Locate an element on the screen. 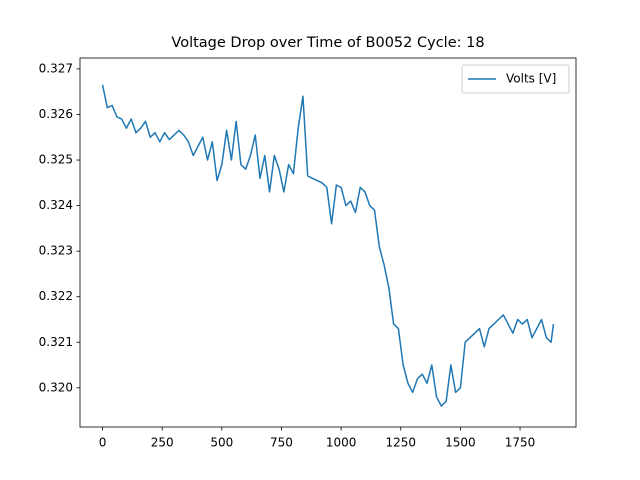  x-tick-label: 1250 is located at coordinates (400, 443).